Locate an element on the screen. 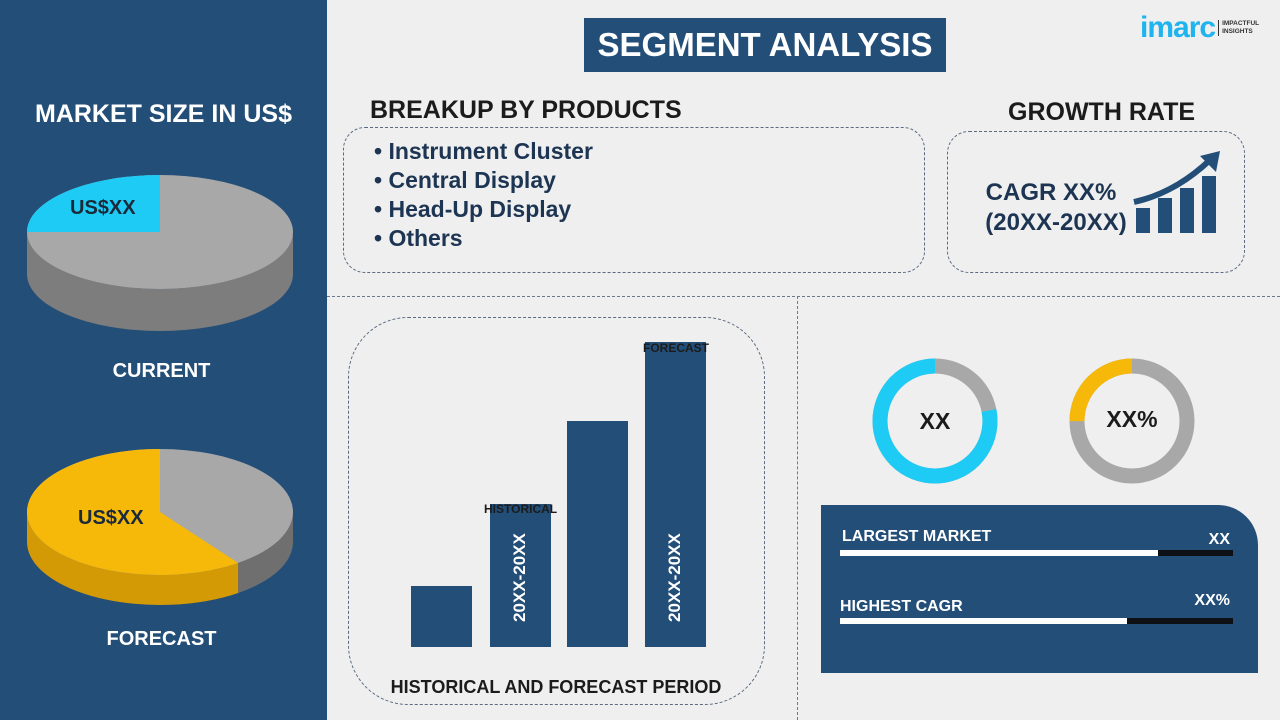  largest-market-bar is located at coordinates (1036, 553).